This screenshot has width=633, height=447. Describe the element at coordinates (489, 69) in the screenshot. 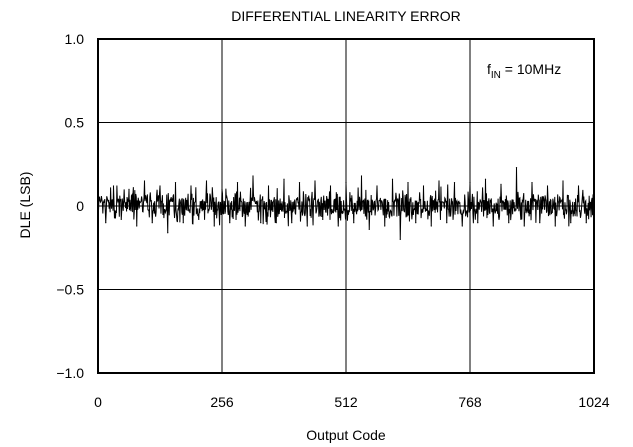

I see `annotation-main: f` at that location.